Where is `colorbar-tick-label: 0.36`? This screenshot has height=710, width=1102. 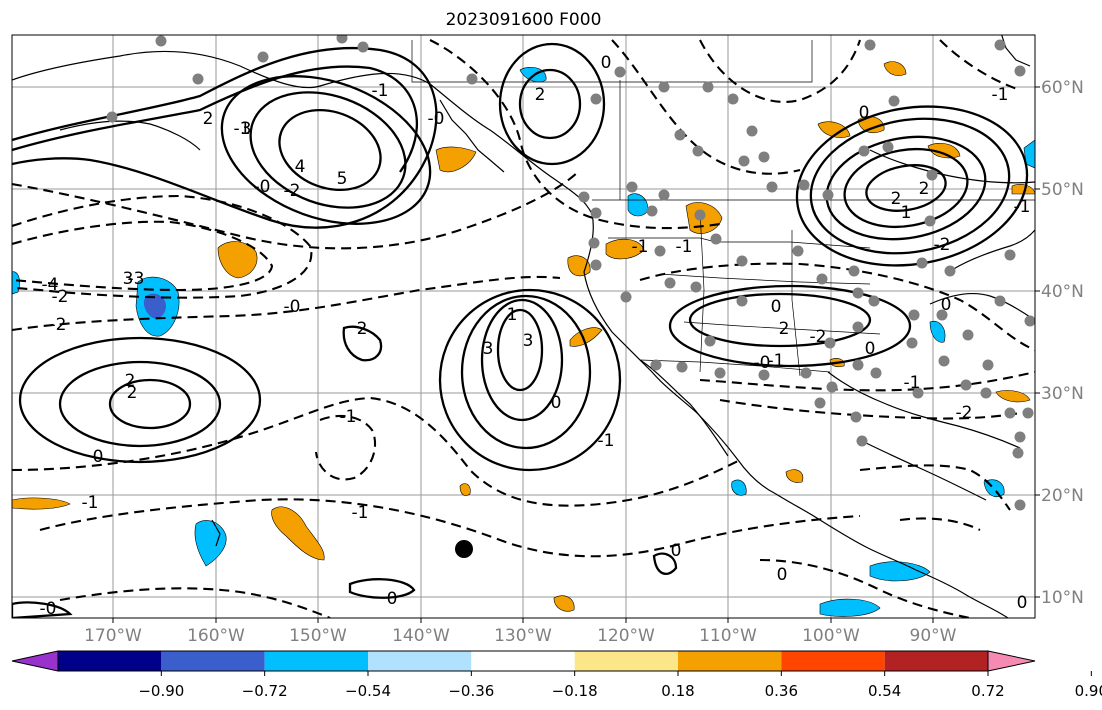
colorbar-tick-label: 0.36 is located at coordinates (781, 691).